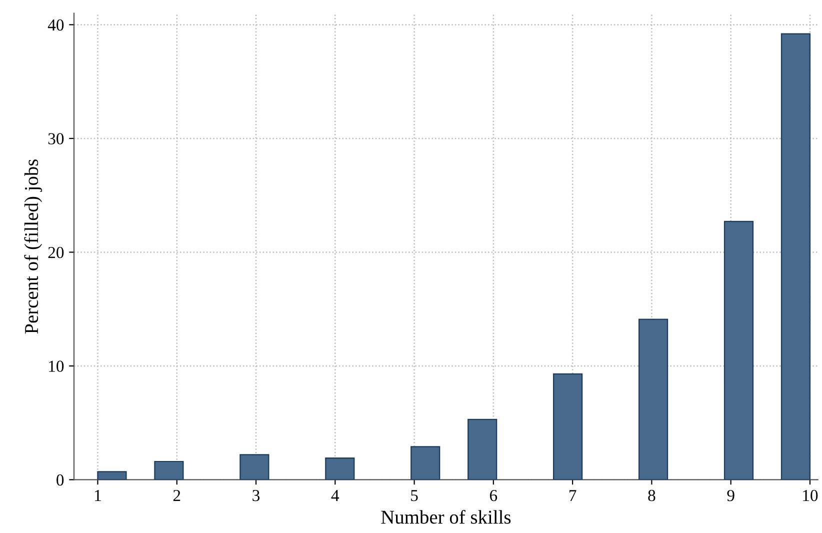 Image resolution: width=822 pixels, height=533 pixels. What do you see at coordinates (572, 495) in the screenshot?
I see `x-tick-label: 7` at bounding box center [572, 495].